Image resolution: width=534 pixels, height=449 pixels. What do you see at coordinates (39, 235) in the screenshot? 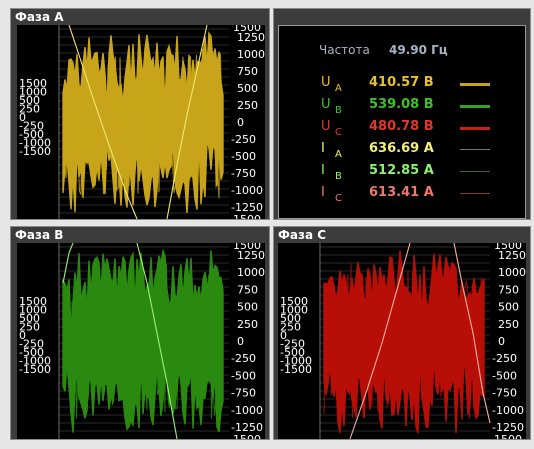
I see `phase-b-title: Фаза B` at bounding box center [39, 235].